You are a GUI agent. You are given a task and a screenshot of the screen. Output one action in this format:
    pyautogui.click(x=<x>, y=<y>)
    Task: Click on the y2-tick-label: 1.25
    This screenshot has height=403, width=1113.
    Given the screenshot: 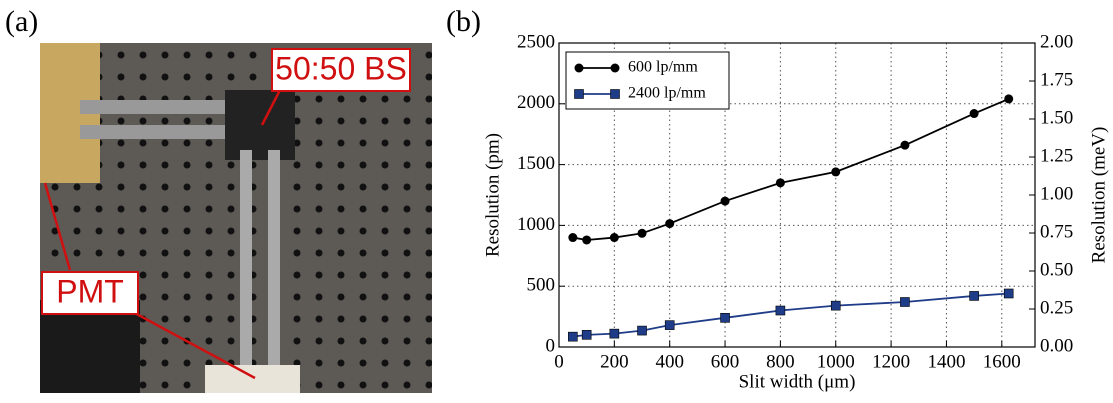 What is the action you would take?
    pyautogui.click(x=1056, y=155)
    